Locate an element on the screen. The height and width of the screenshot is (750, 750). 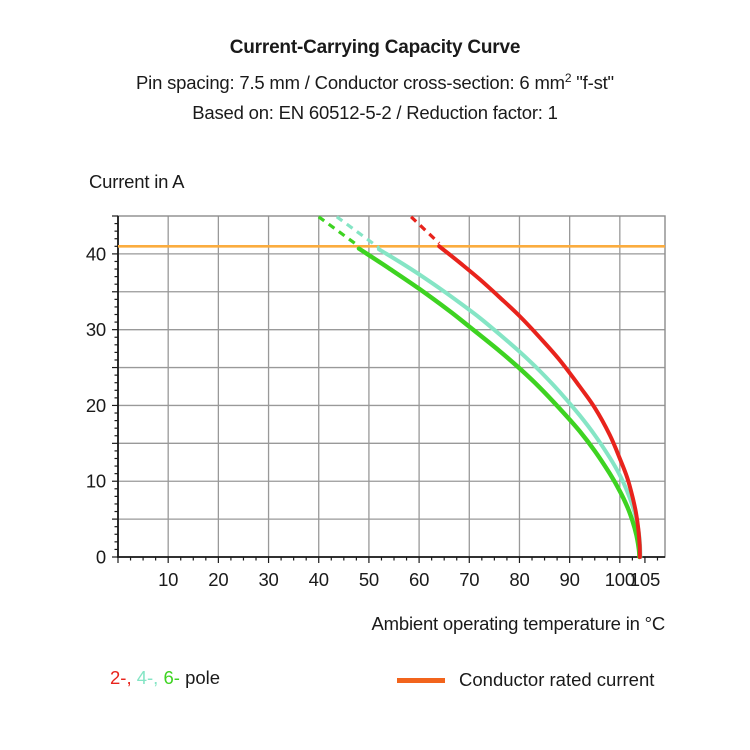
legend-item-2-pole: 2-, is located at coordinates (121, 677).